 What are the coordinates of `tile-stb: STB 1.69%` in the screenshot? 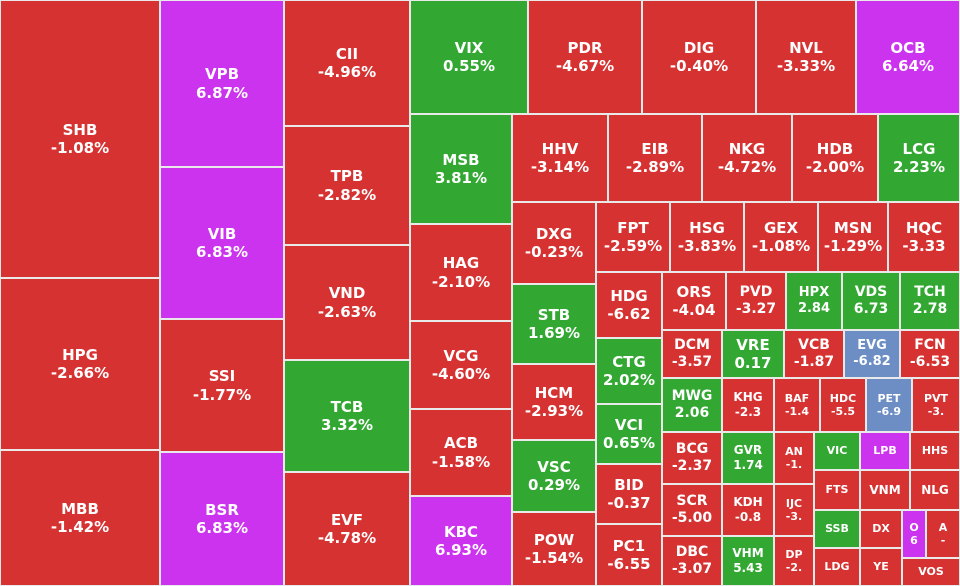 It's located at (554, 324).